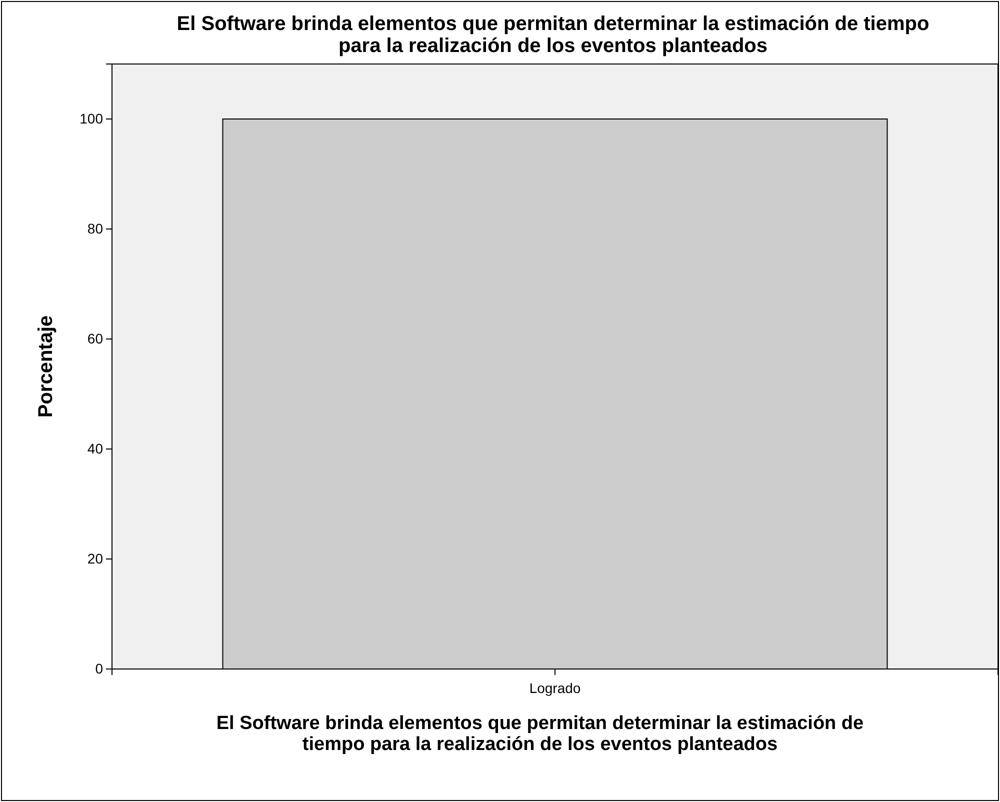  Describe the element at coordinates (553, 35) in the screenshot. I see `chart-title: El Software brinda elementos que permitan determinar la estimación de tiempo para la realización de los eventos planteados` at that location.